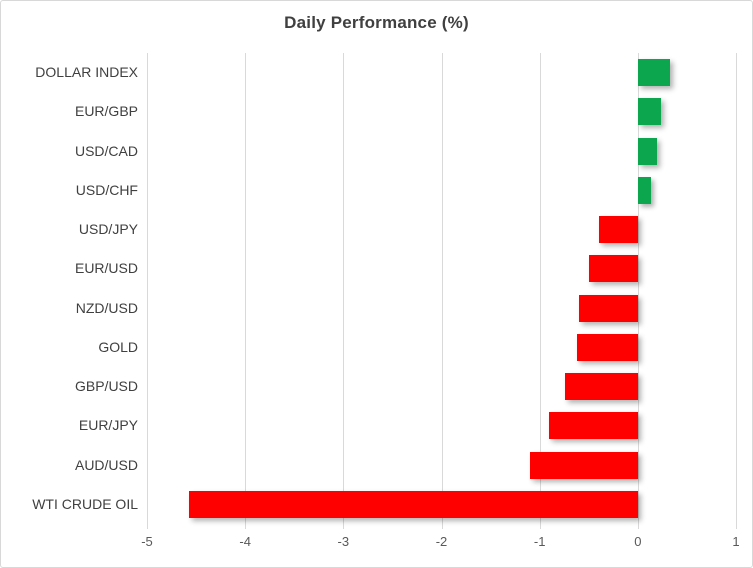  Describe the element at coordinates (85, 503) in the screenshot. I see `category-label: WTI CRUDE OIL` at that location.